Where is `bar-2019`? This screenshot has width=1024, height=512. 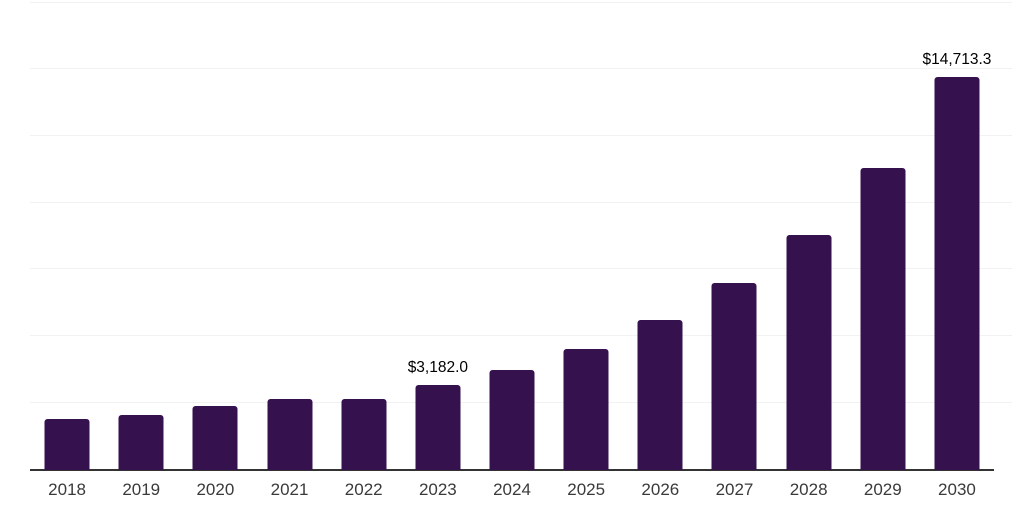 bar-2019 is located at coordinates (141, 442).